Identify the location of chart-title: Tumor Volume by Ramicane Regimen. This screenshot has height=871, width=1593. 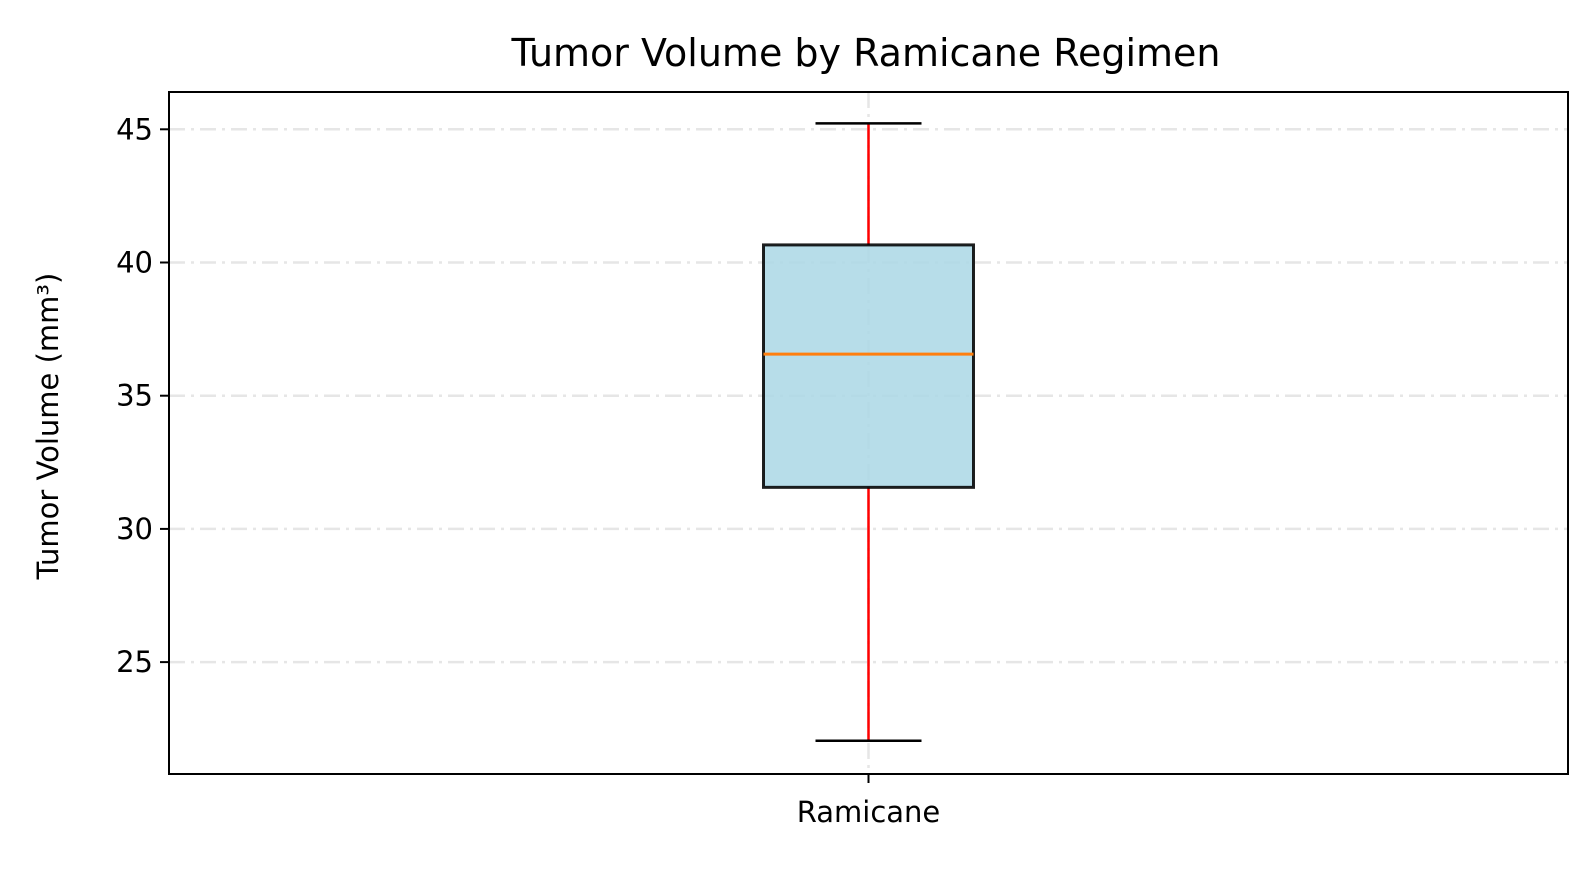
(866, 53).